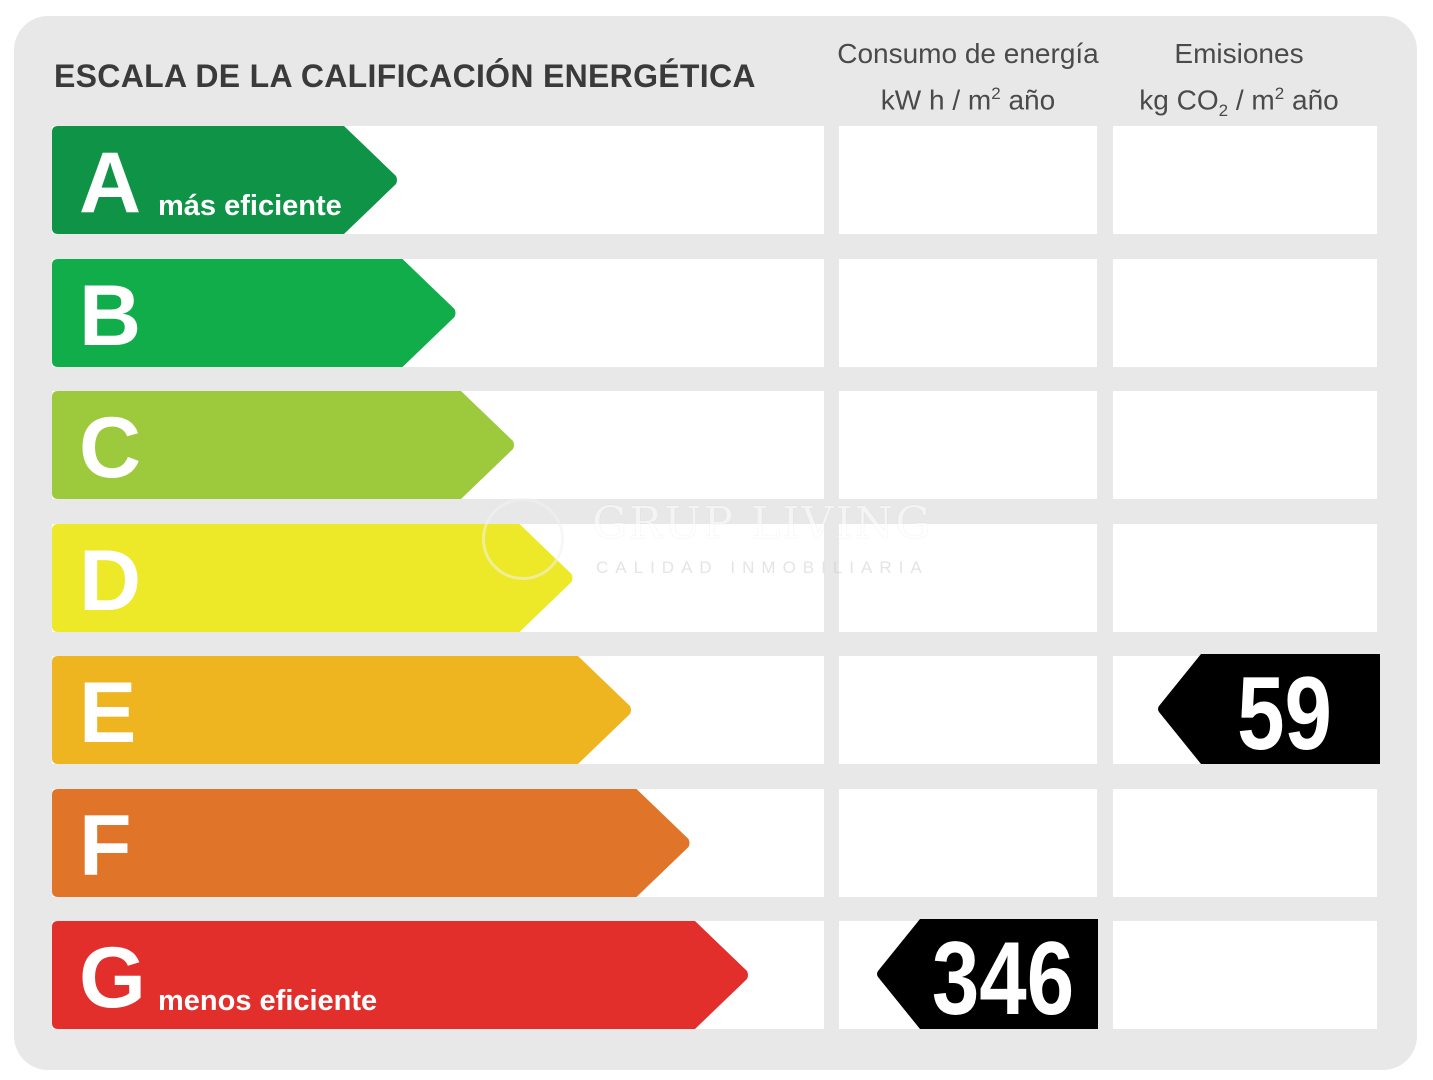  I want to click on grade-arrow-g, so click(400, 975).